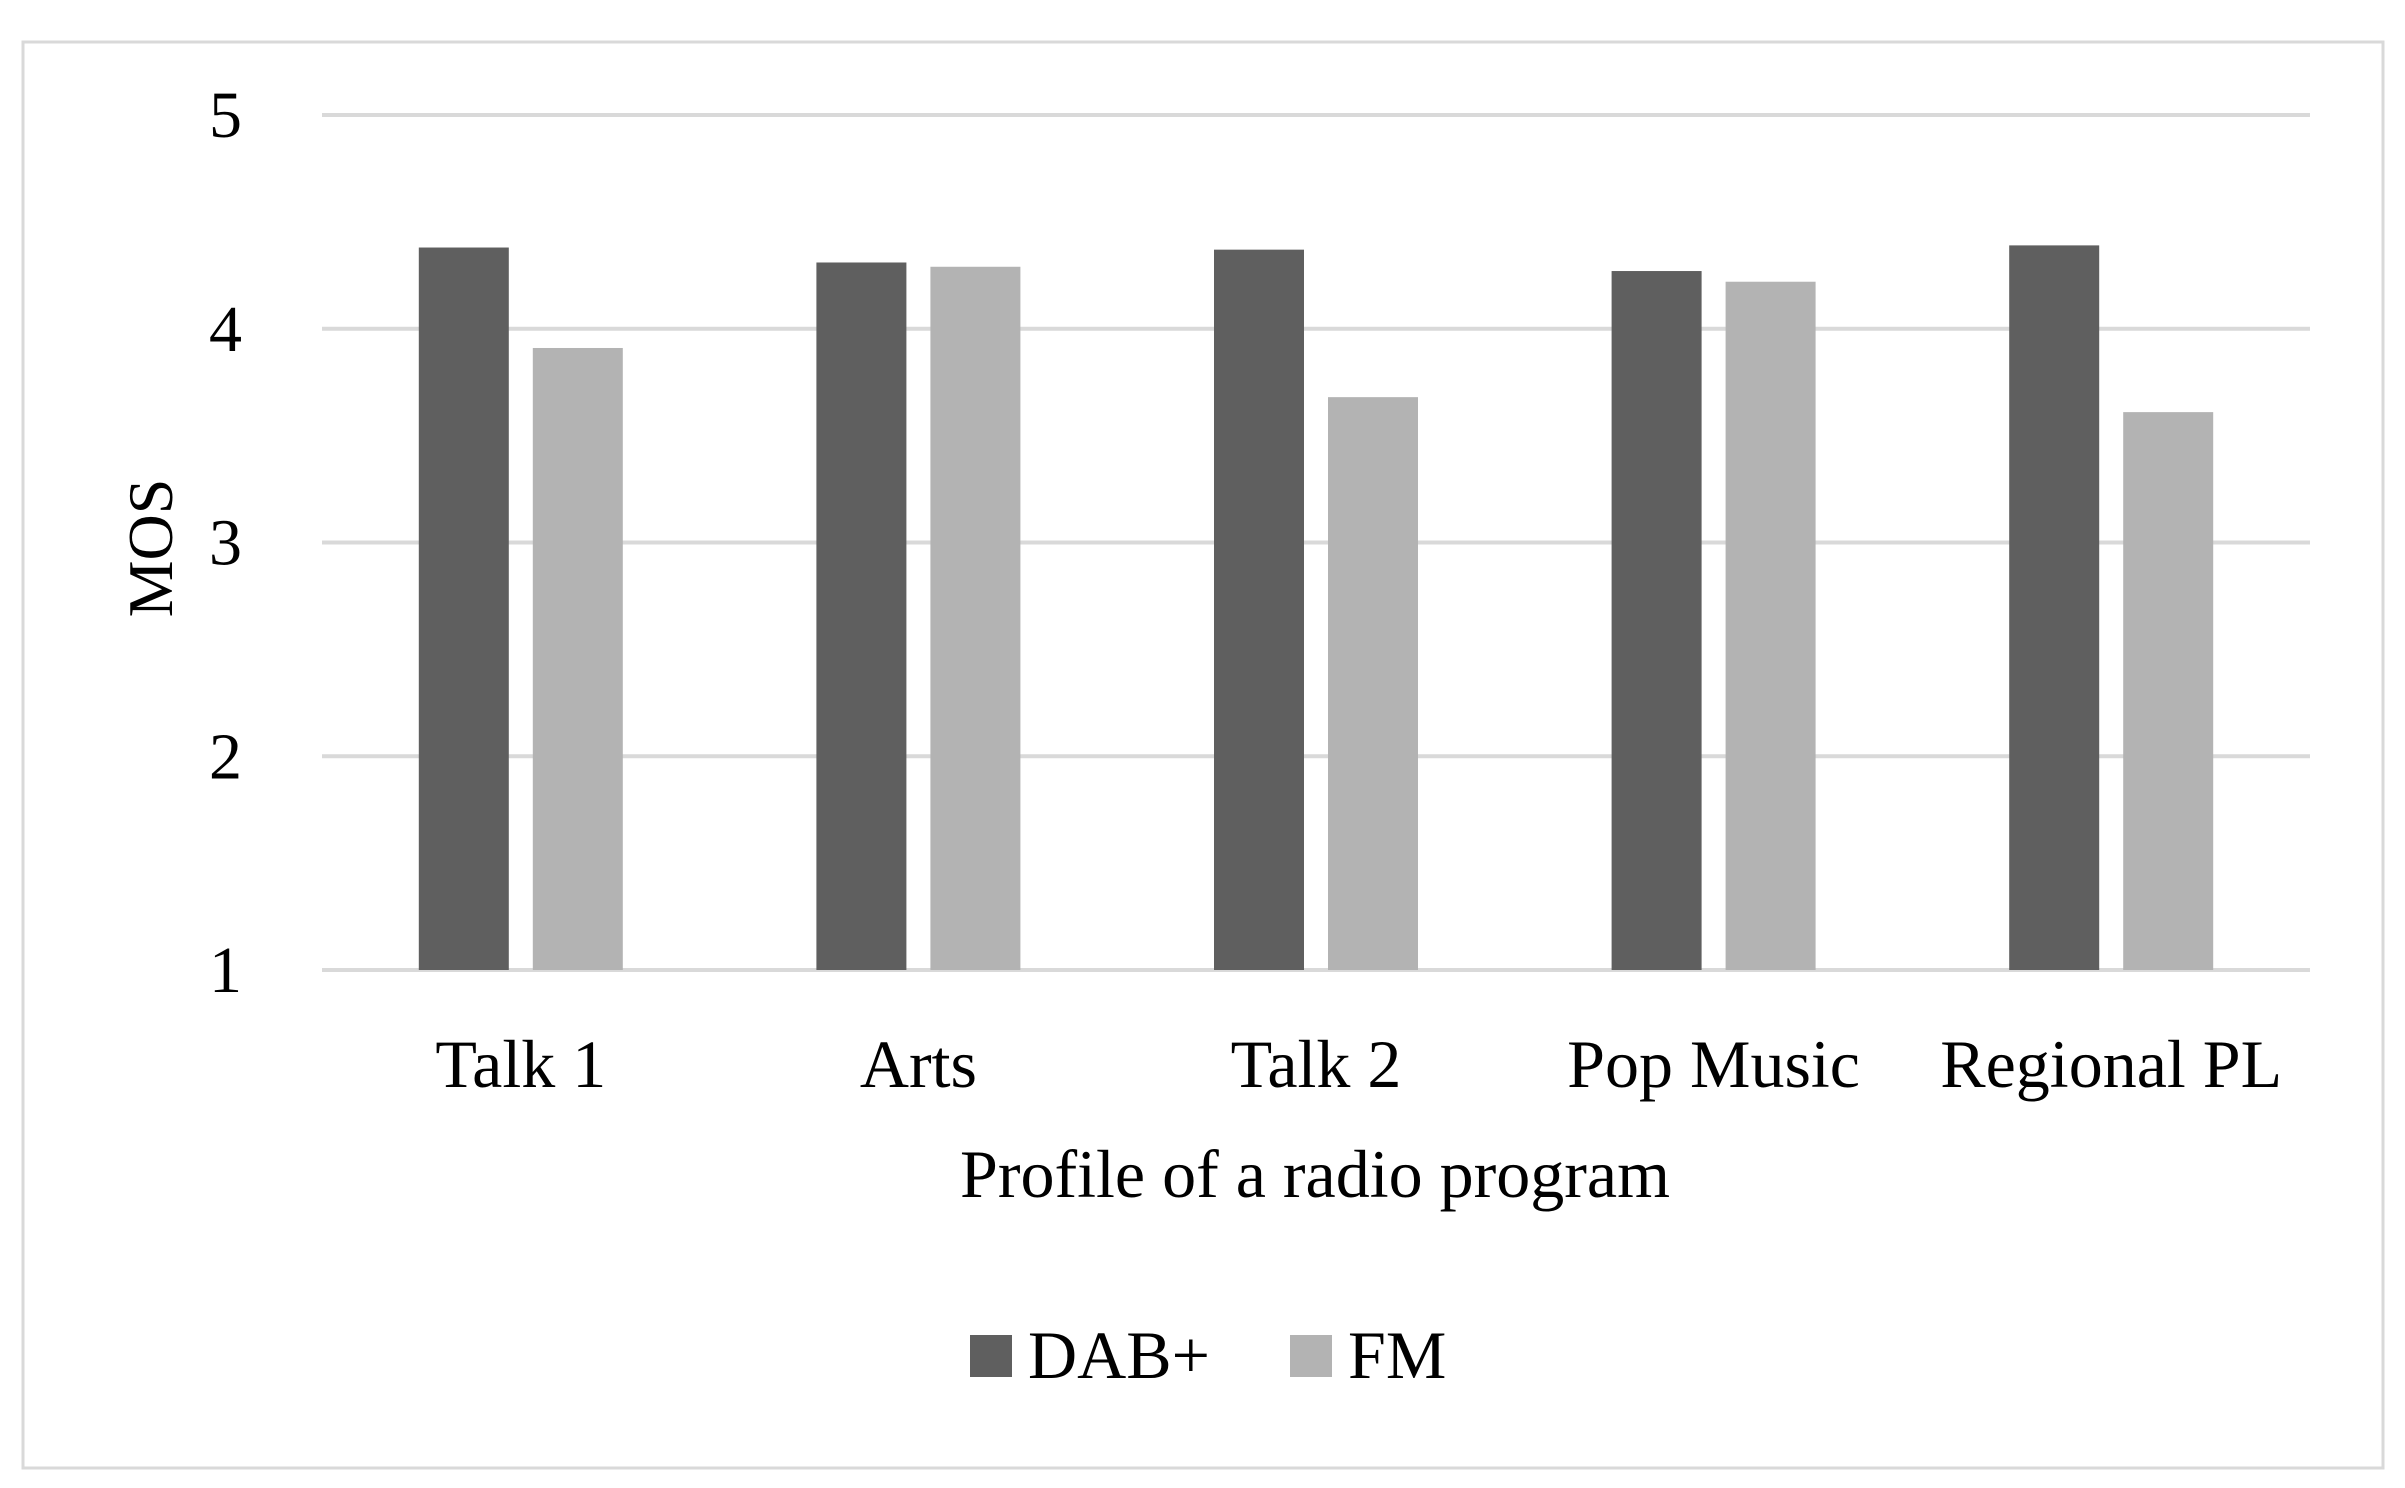  Describe the element at coordinates (2111, 1064) in the screenshot. I see `x-tick-label: Regional PL` at that location.